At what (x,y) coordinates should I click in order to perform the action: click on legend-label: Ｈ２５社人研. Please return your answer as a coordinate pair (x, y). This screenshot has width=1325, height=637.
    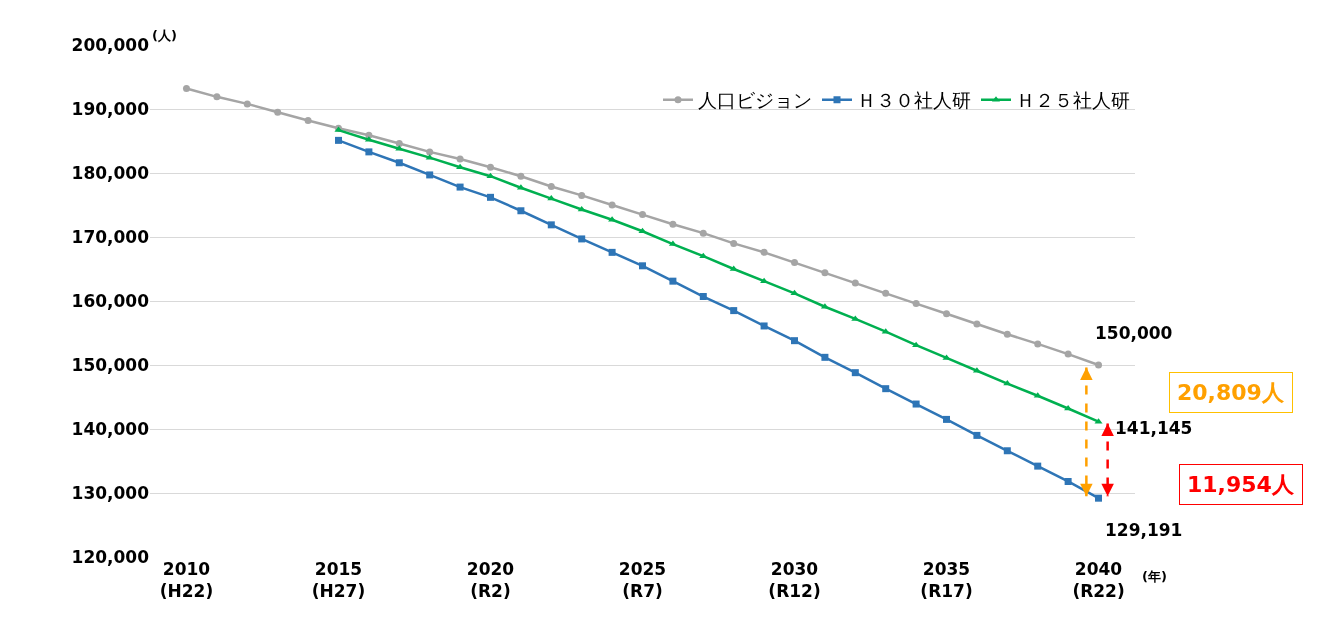
    Looking at the image, I should click on (1073, 100).